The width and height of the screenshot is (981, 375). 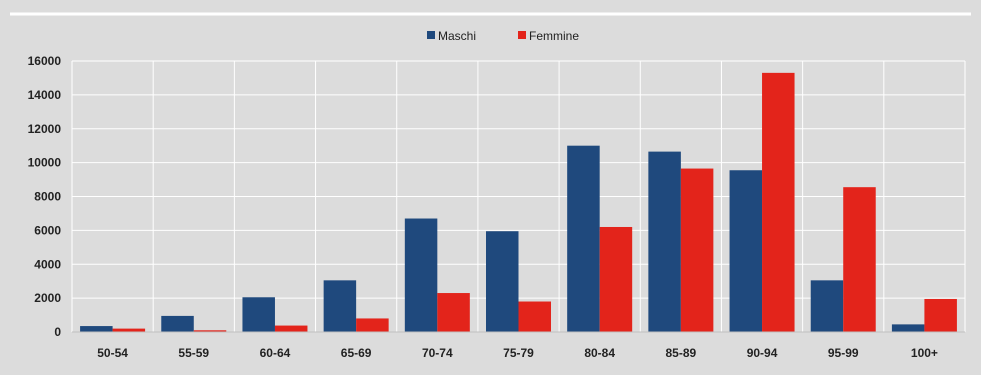 I want to click on x-tick-label-100plus: 100+, so click(x=924, y=353).